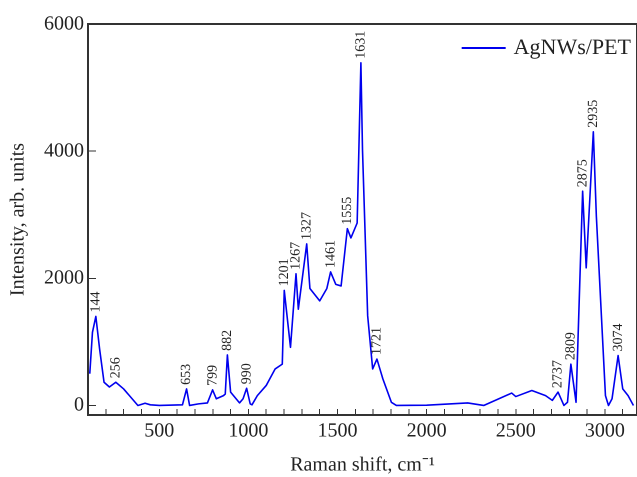 This screenshot has height=477, width=637. Describe the element at coordinates (306, 226) in the screenshot. I see `annotation: 1327` at that location.